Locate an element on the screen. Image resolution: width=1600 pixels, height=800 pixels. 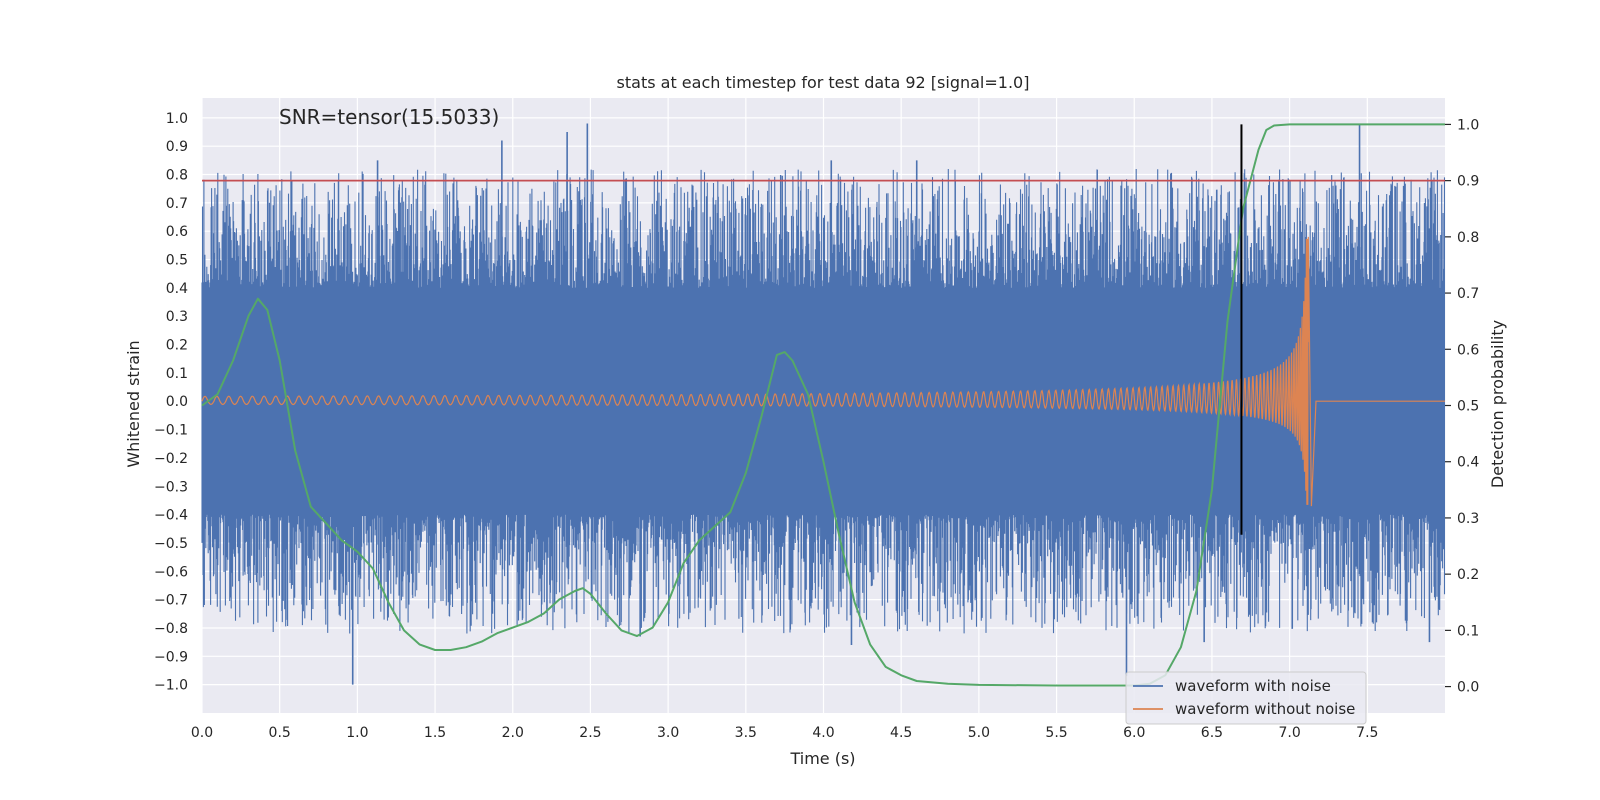
y-right-tick-label: 1.0 is located at coordinates (1468, 125).